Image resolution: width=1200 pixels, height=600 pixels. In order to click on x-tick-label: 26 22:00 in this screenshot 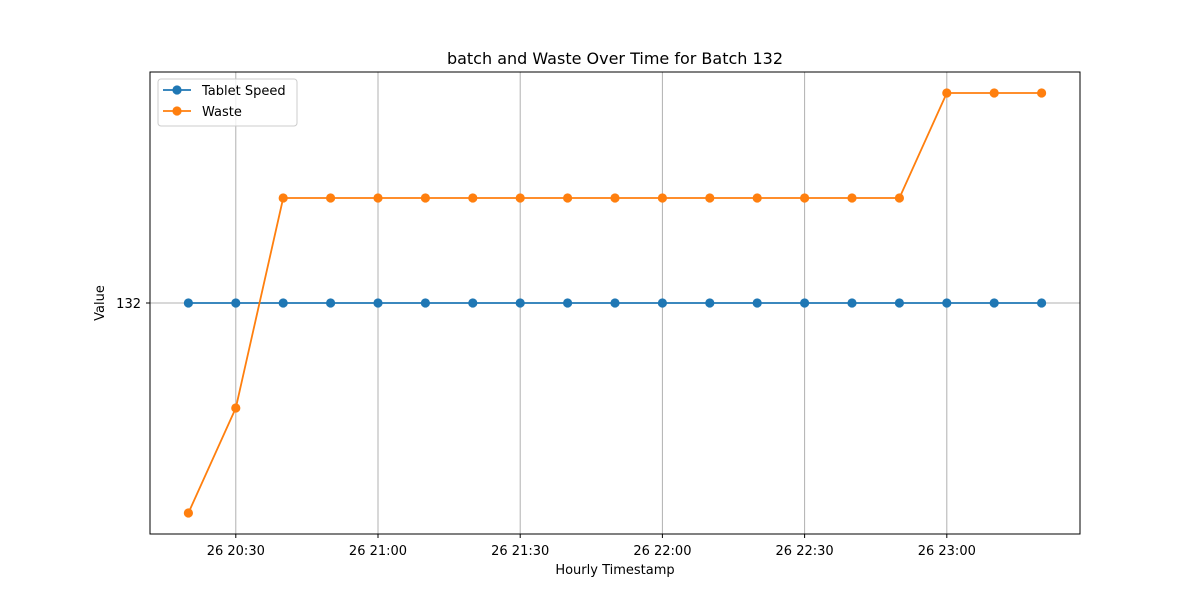, I will do `click(662, 551)`.